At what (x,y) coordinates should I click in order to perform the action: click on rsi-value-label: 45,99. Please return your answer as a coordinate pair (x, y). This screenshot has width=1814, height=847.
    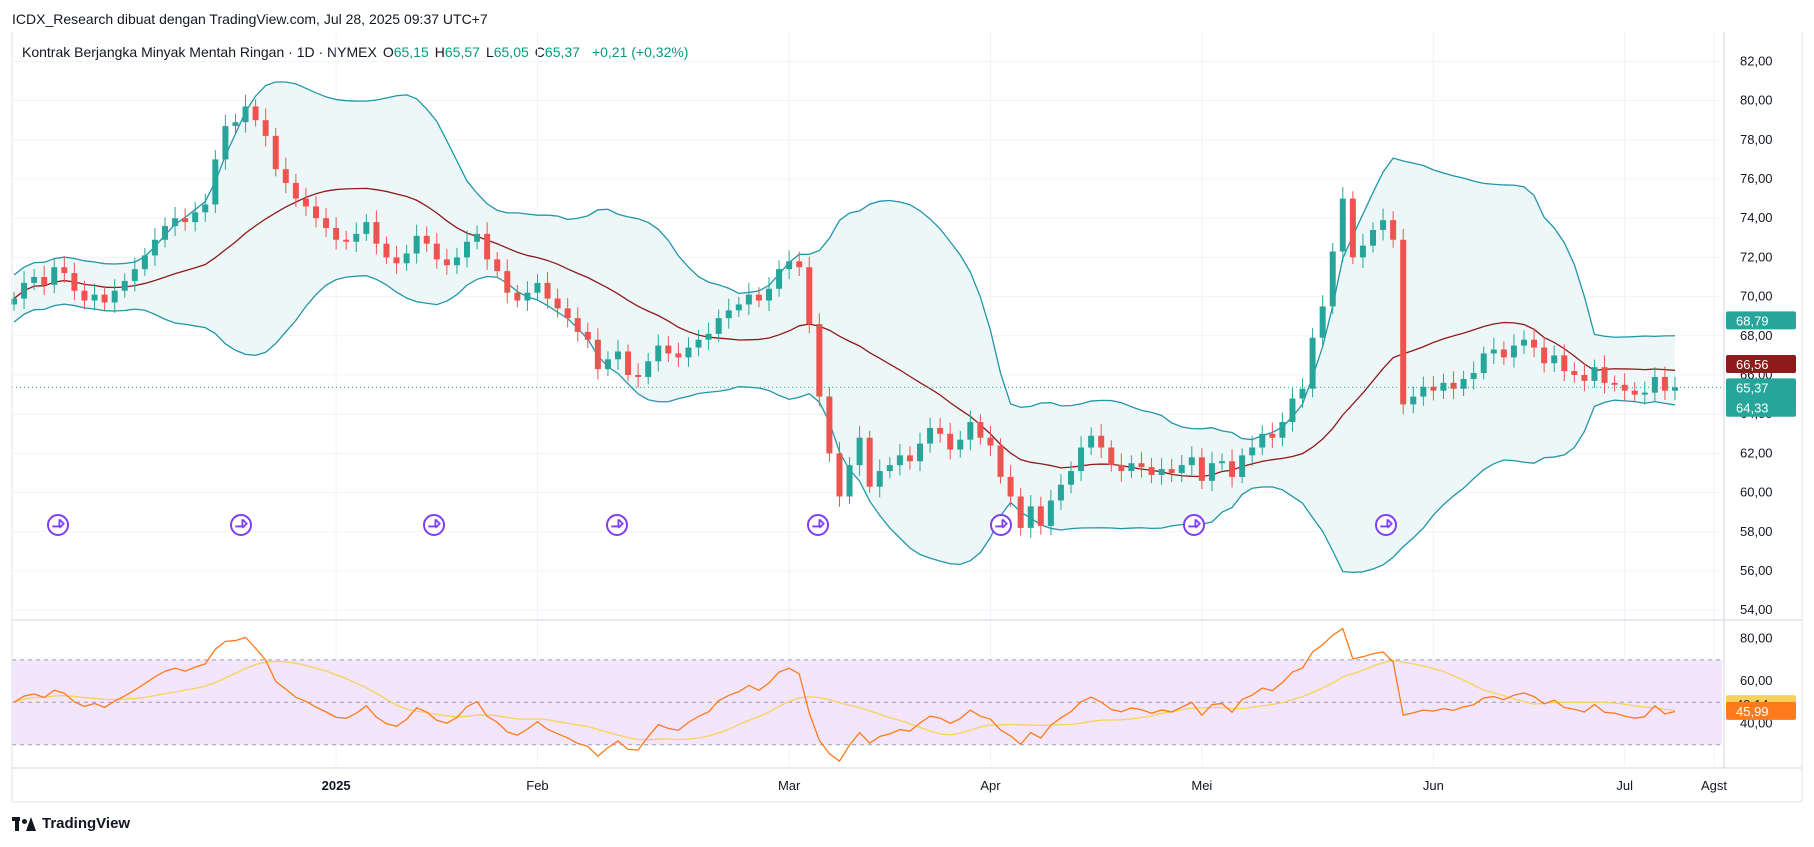
    Looking at the image, I should click on (1752, 711).